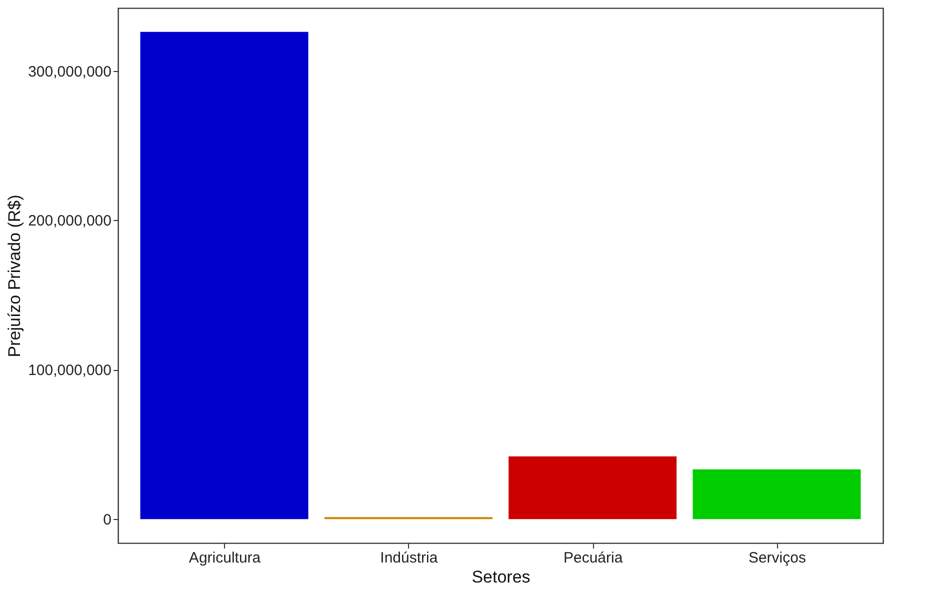 This screenshot has width=925, height=600. Describe the element at coordinates (409, 558) in the screenshot. I see `x-tick-label: Indústria` at that location.